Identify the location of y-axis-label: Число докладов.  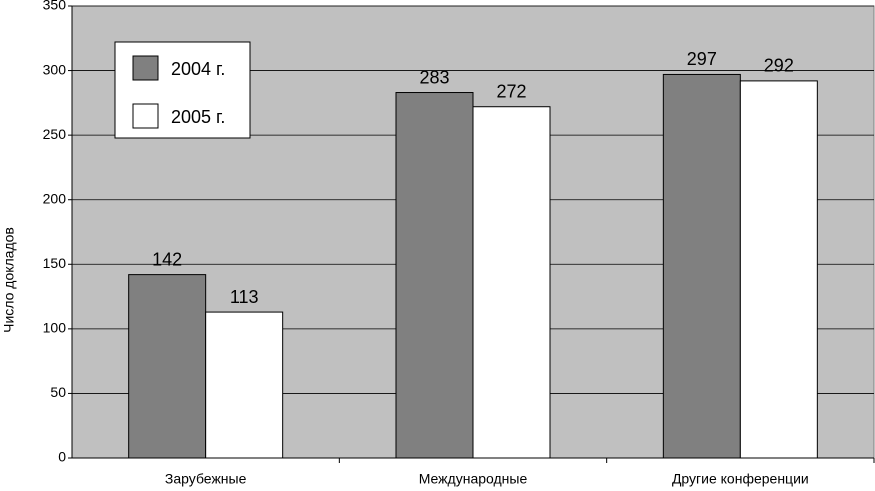
(9, 280).